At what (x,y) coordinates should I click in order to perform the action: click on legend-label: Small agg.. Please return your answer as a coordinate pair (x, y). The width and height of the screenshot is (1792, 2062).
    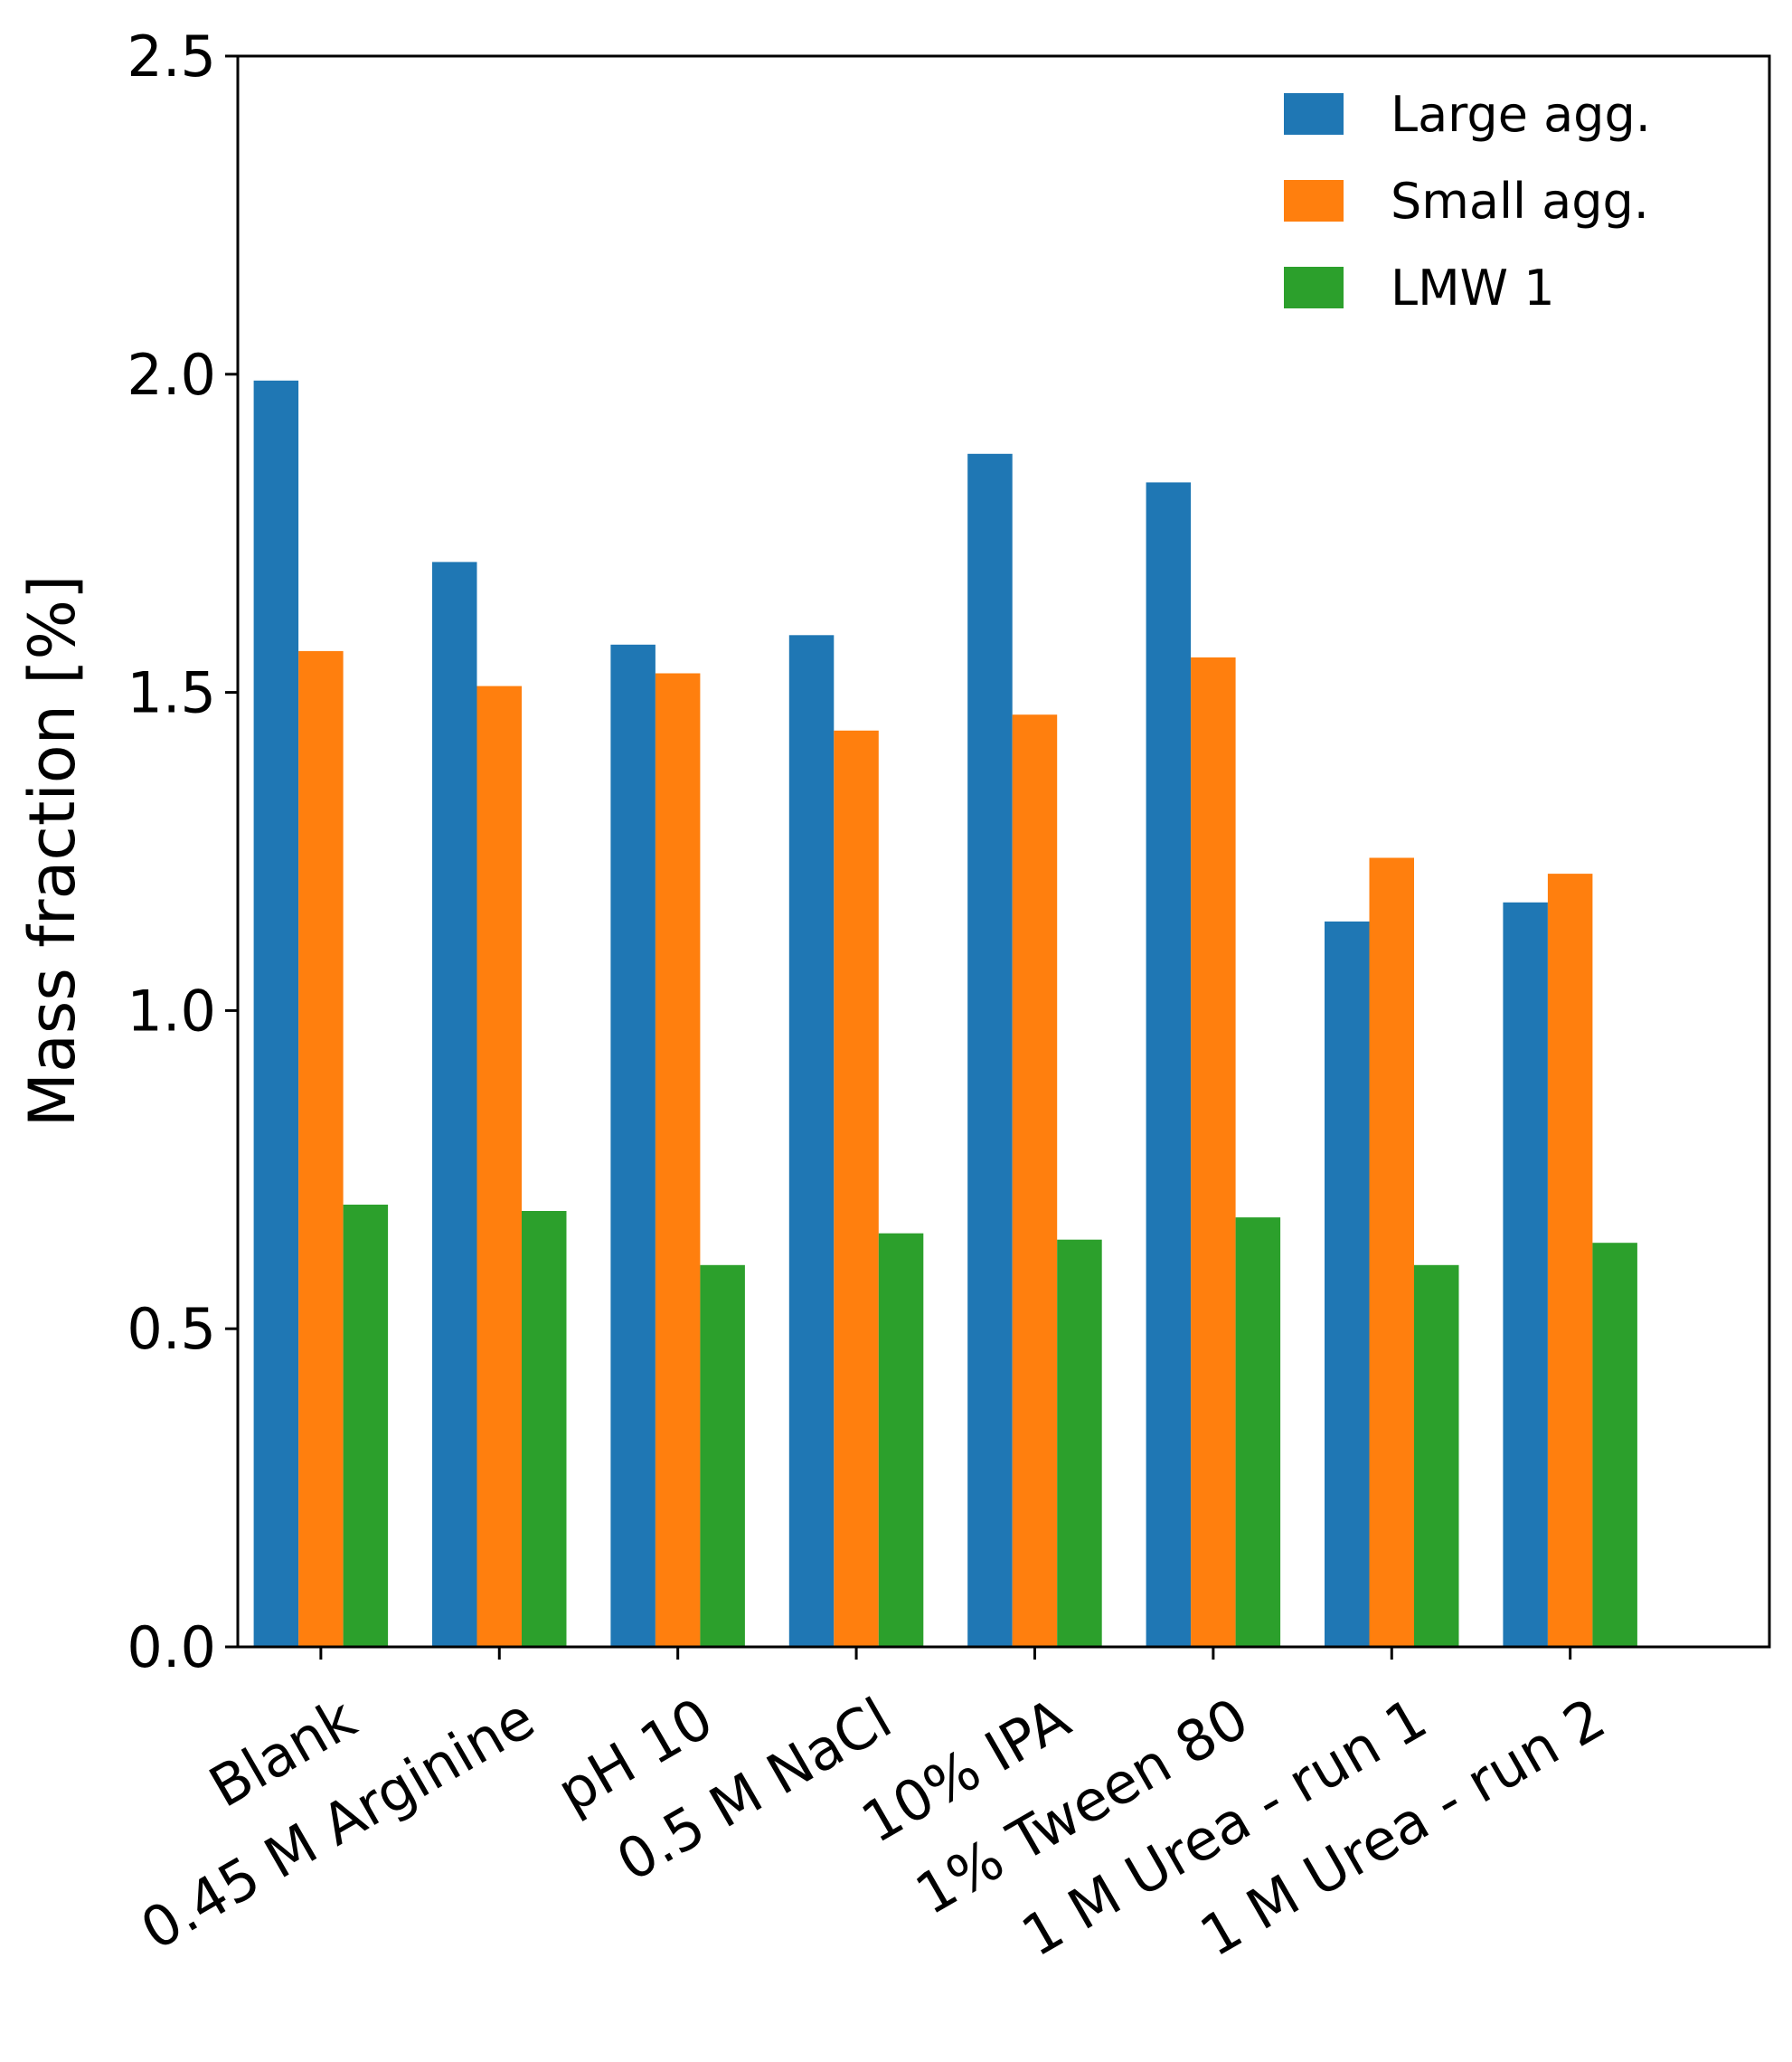
    Looking at the image, I should click on (1520, 201).